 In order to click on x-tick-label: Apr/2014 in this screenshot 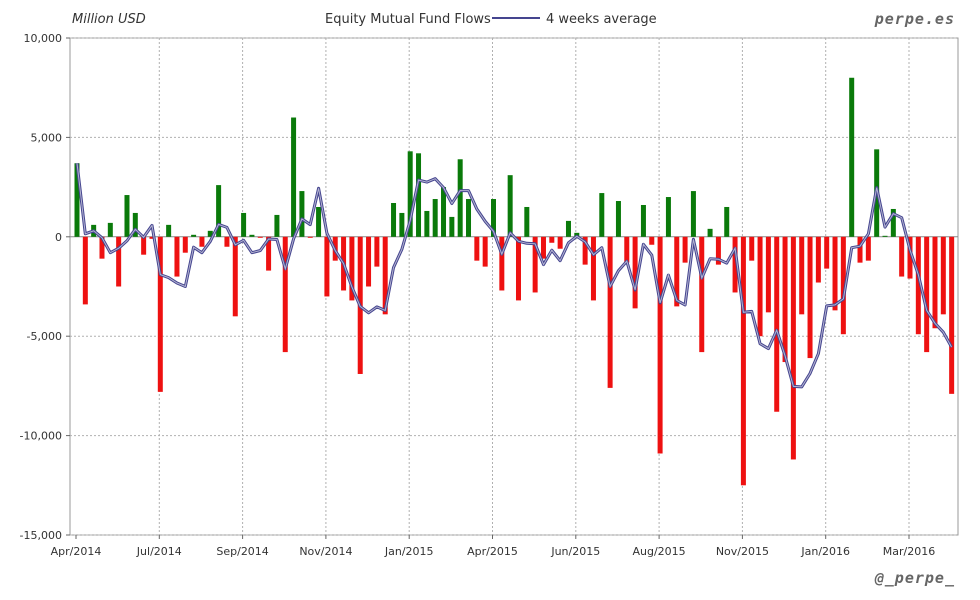, I will do `click(76, 551)`.